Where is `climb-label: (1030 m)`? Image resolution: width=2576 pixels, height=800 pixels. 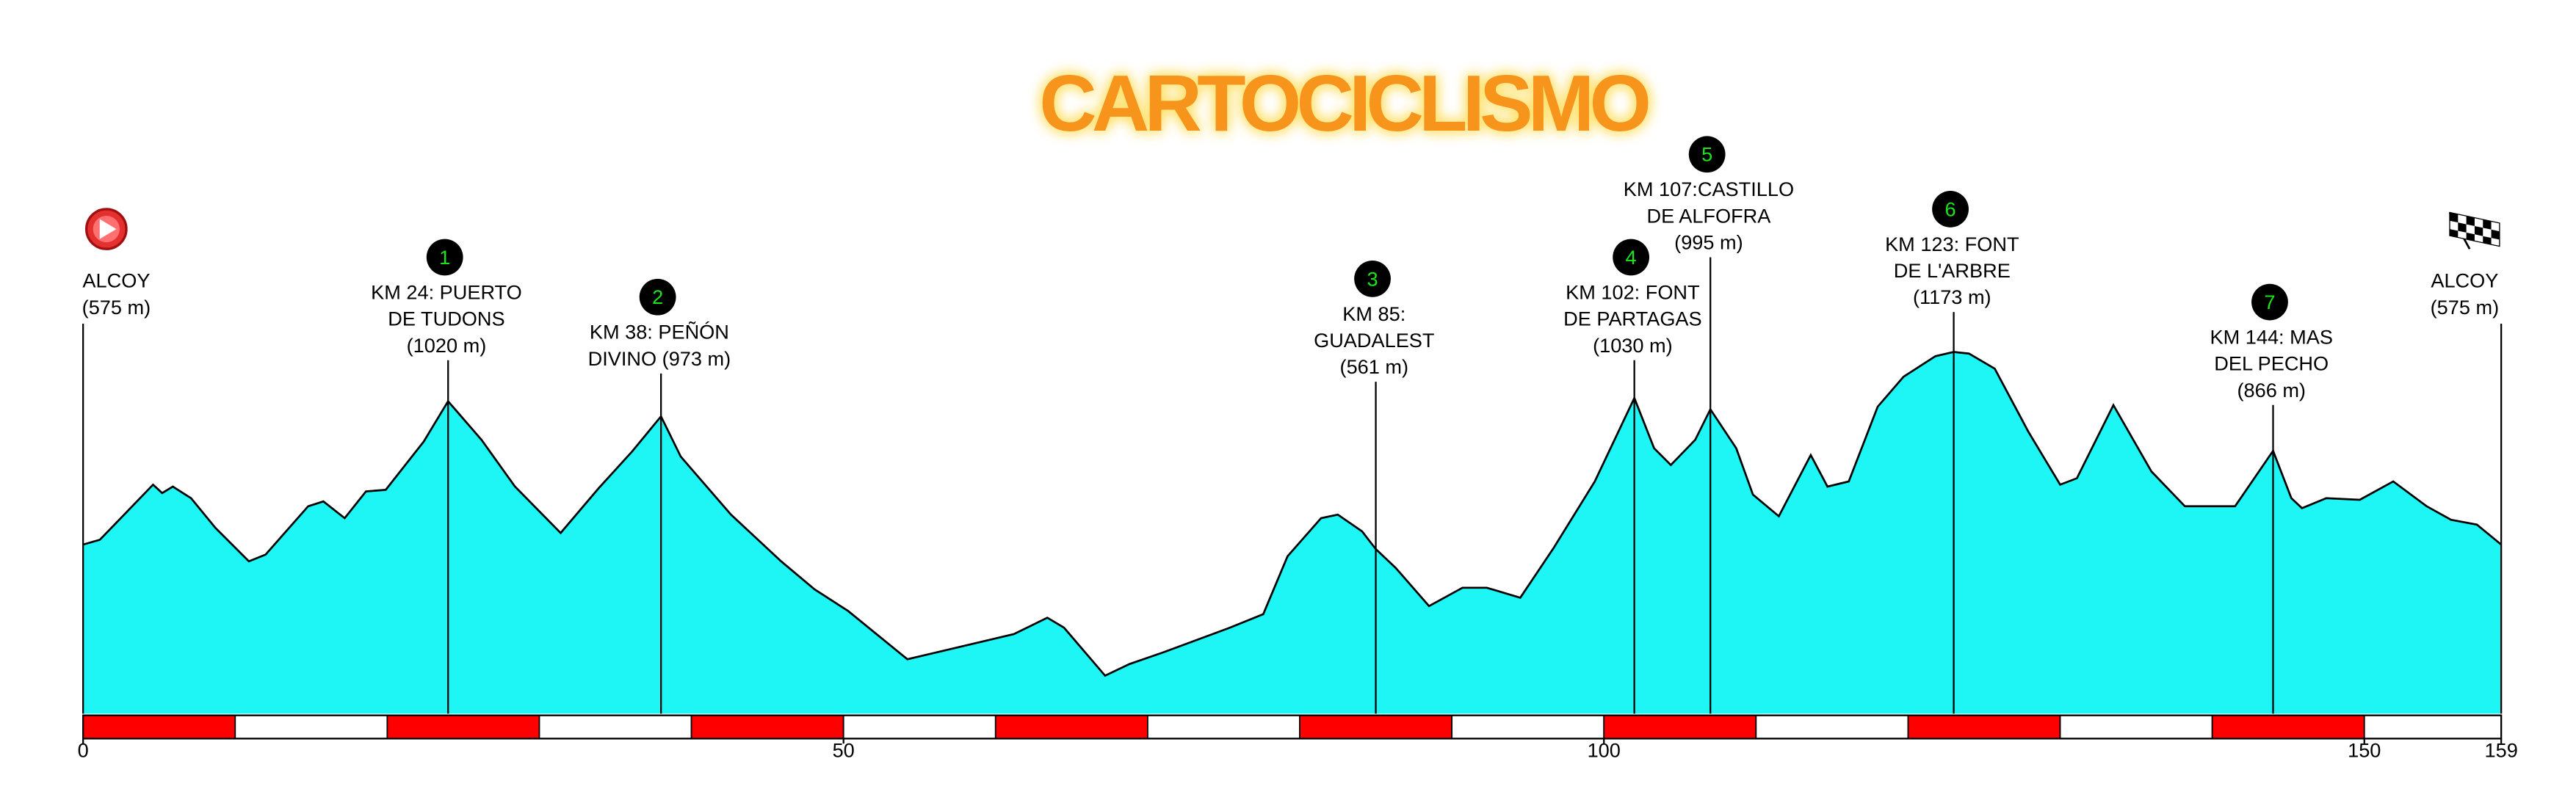 climb-label: (1030 m) is located at coordinates (1633, 346).